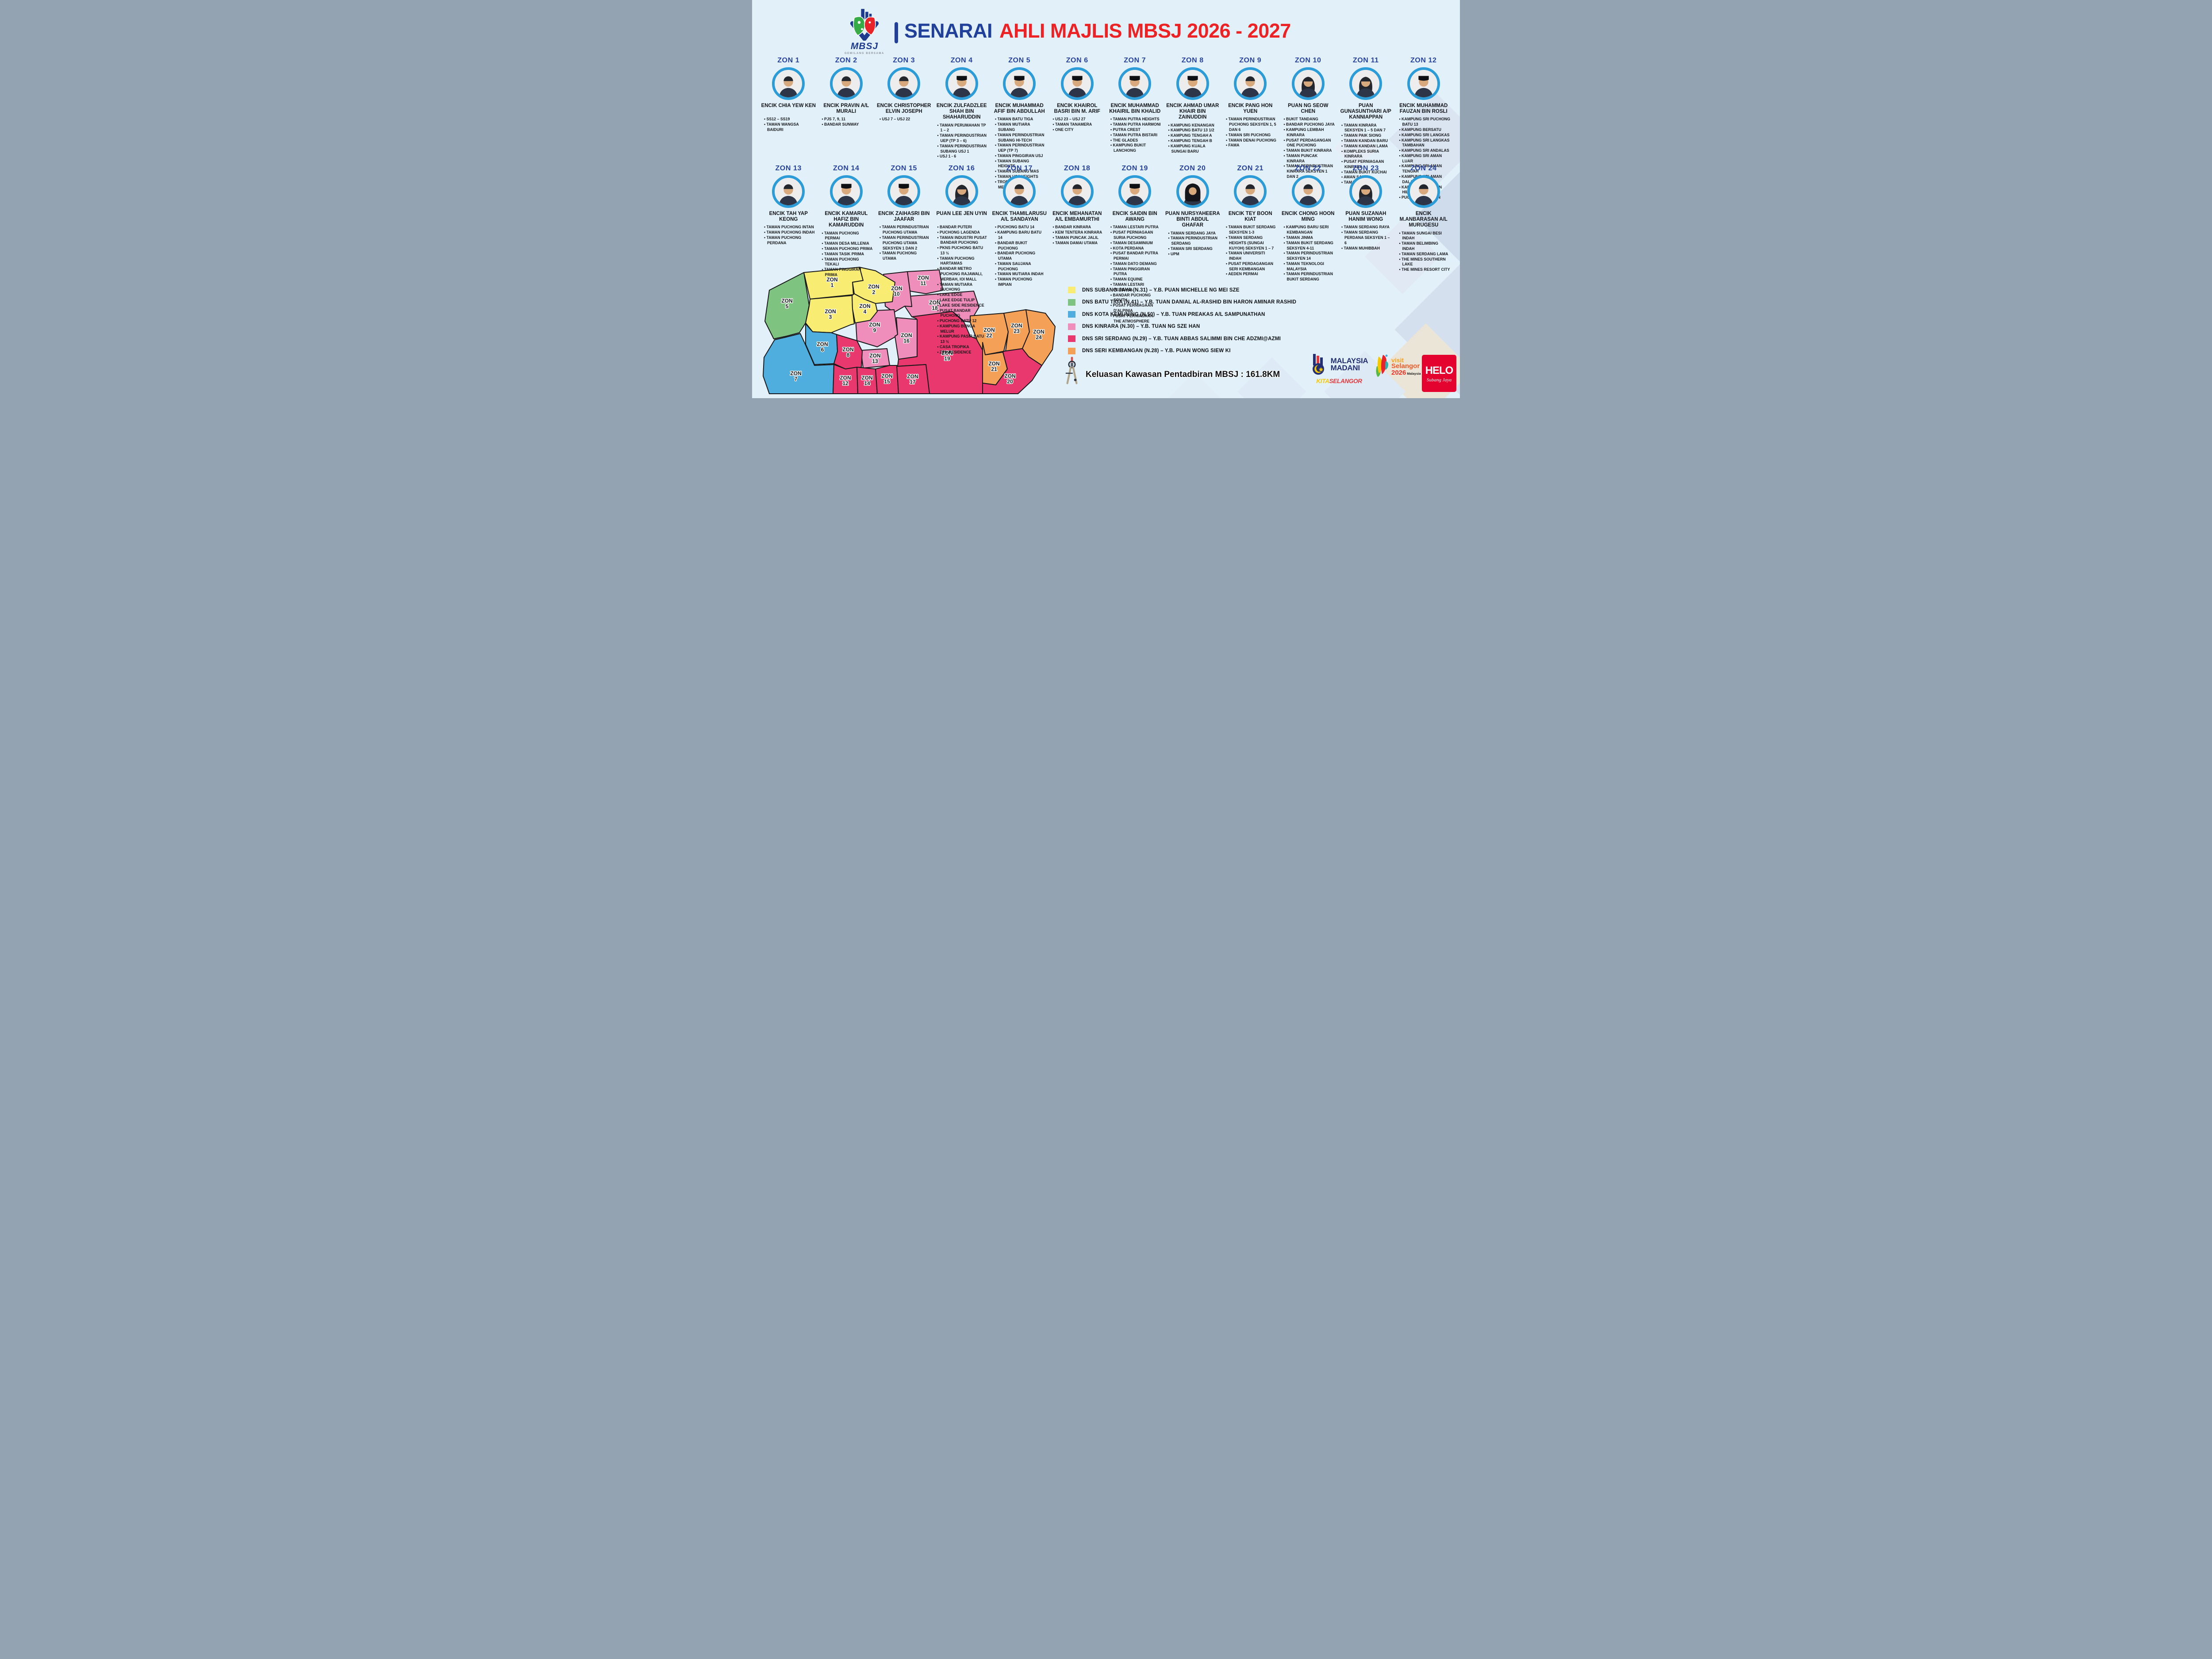 The height and width of the screenshot is (1659, 2212). Describe the element at coordinates (1020, 164) in the screenshot. I see `area-item: TAMAN SUBANG HEIGHTS` at that location.